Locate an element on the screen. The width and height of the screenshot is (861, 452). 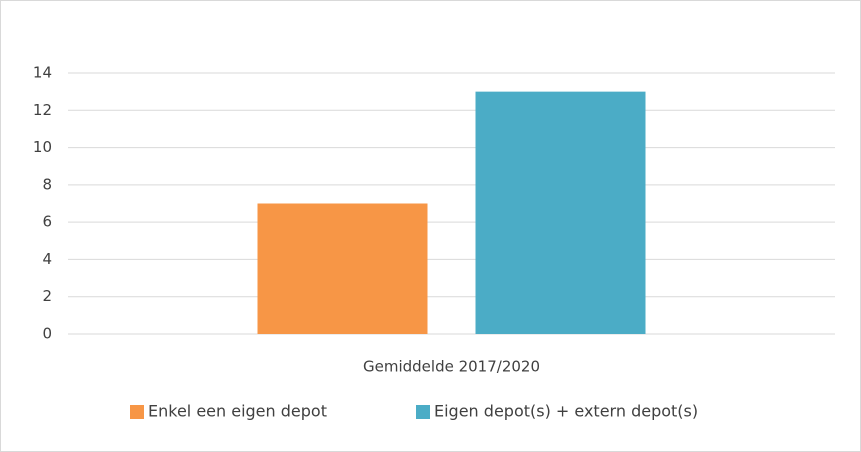
y-tick-label: 4 is located at coordinates (47, 259).